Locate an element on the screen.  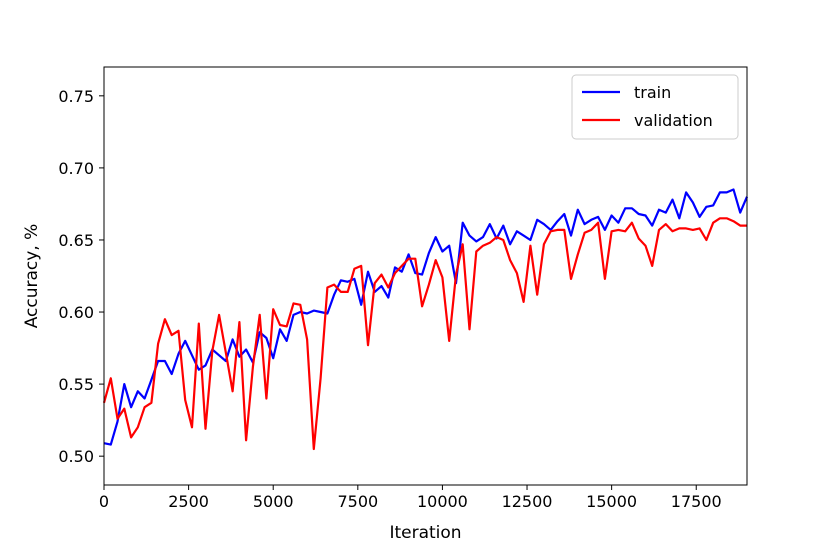
x-tick-label: 5000 is located at coordinates (273, 501).